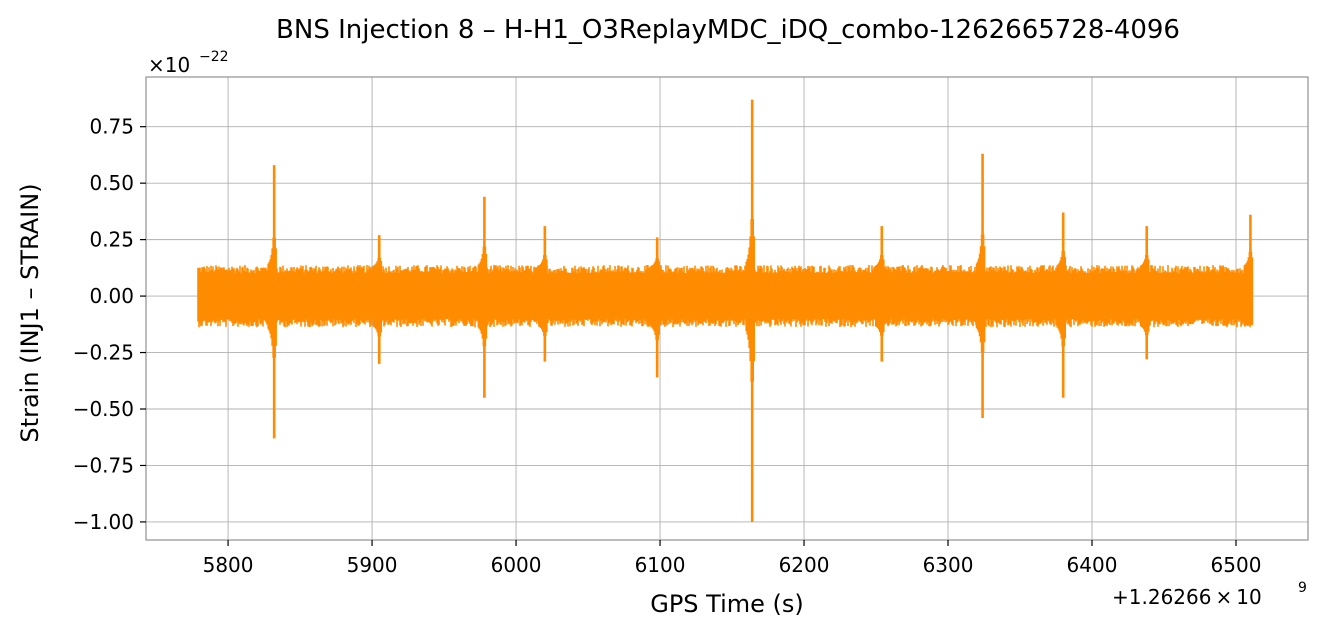  I want to click on y-tick-label: 0.75, so click(111, 127).